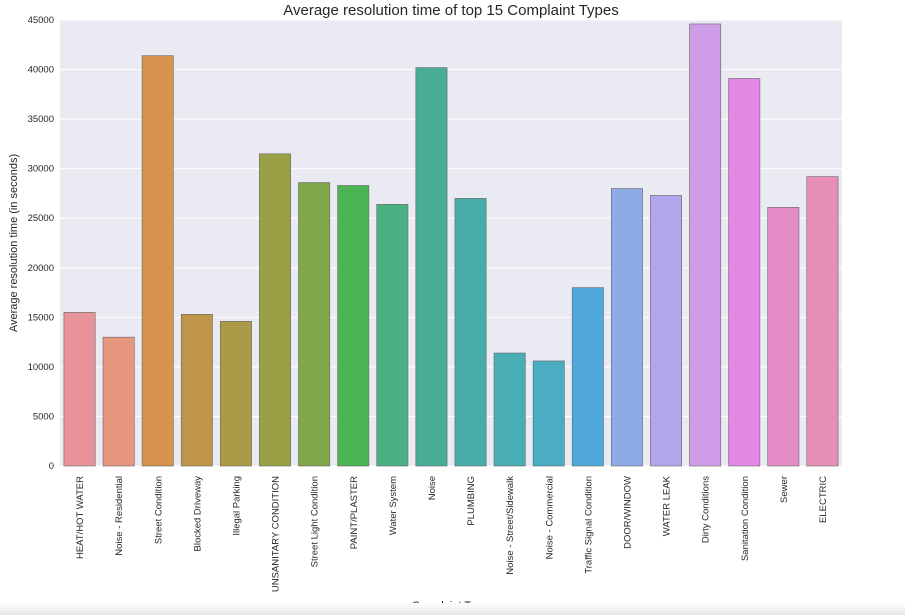  What do you see at coordinates (14, 243) in the screenshot?
I see `y-axis-label: Average resolution time (in seconds)` at bounding box center [14, 243].